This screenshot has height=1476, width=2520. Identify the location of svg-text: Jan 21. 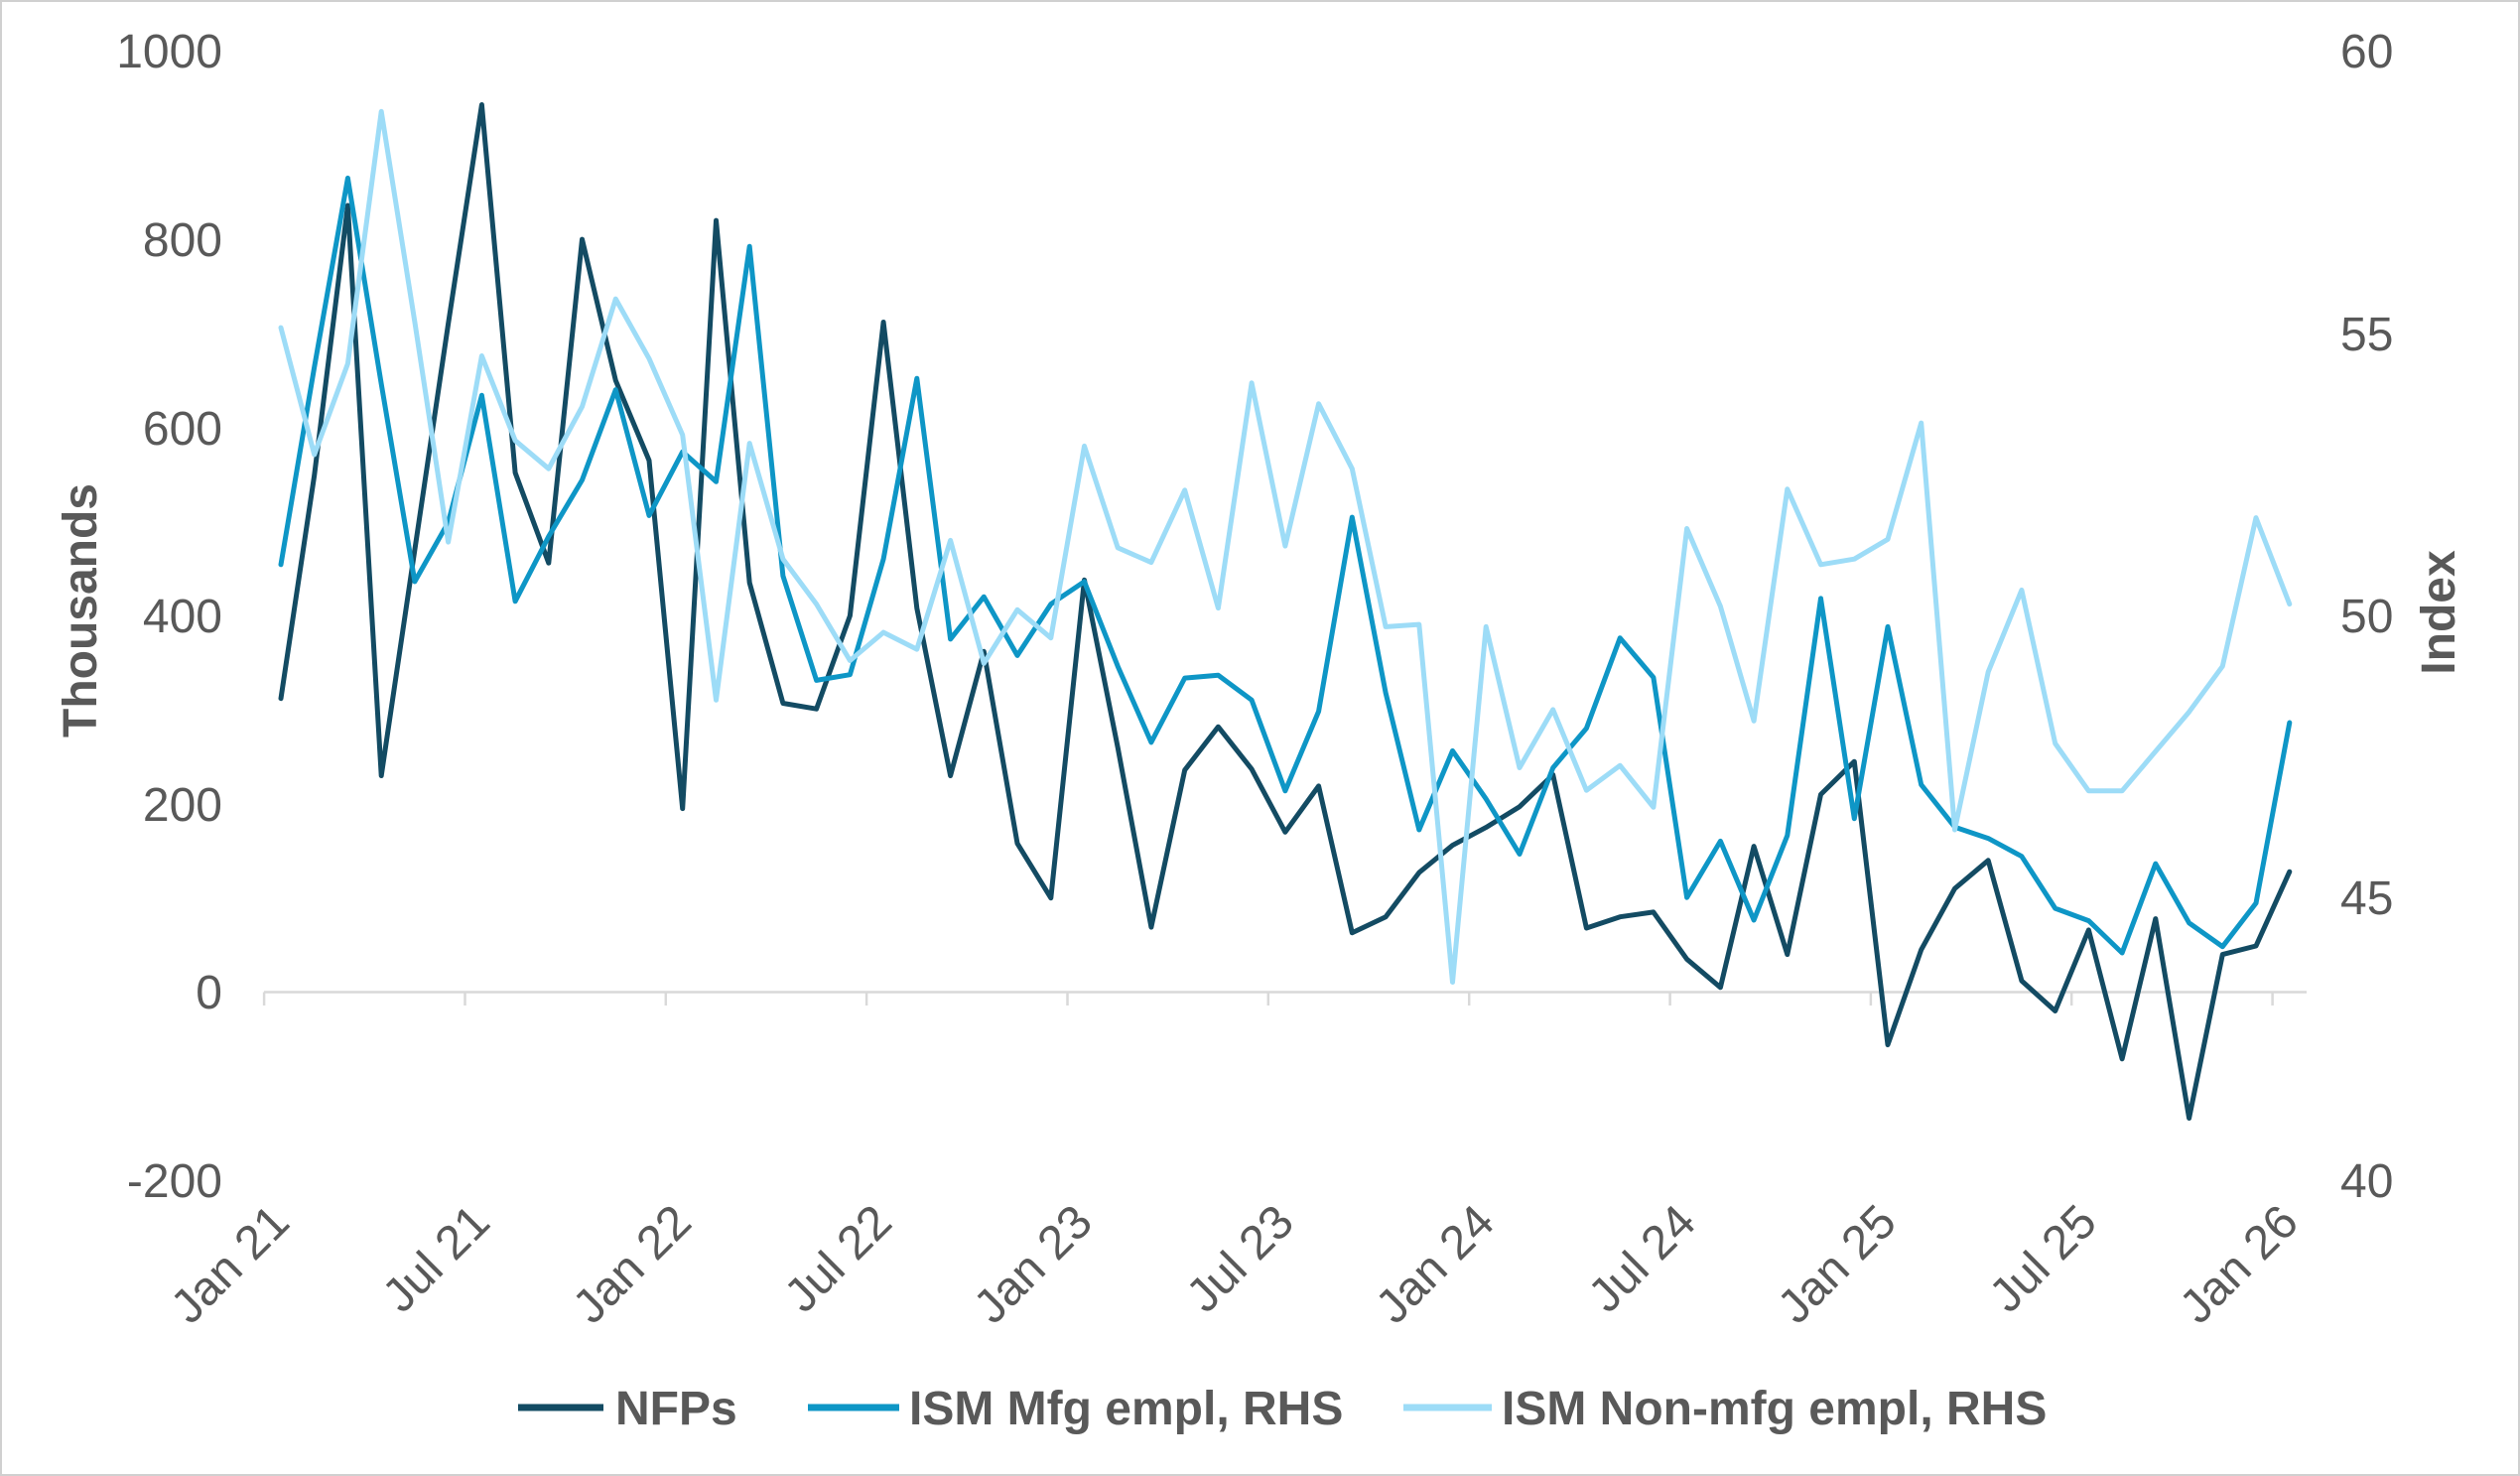
(230, 1264).